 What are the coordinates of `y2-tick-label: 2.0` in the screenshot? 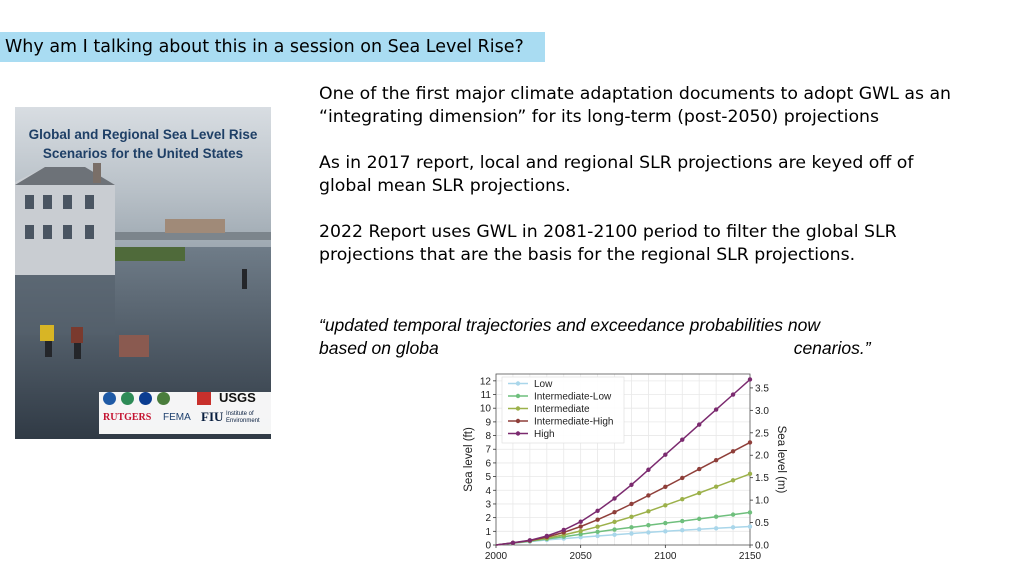 It's located at (762, 456).